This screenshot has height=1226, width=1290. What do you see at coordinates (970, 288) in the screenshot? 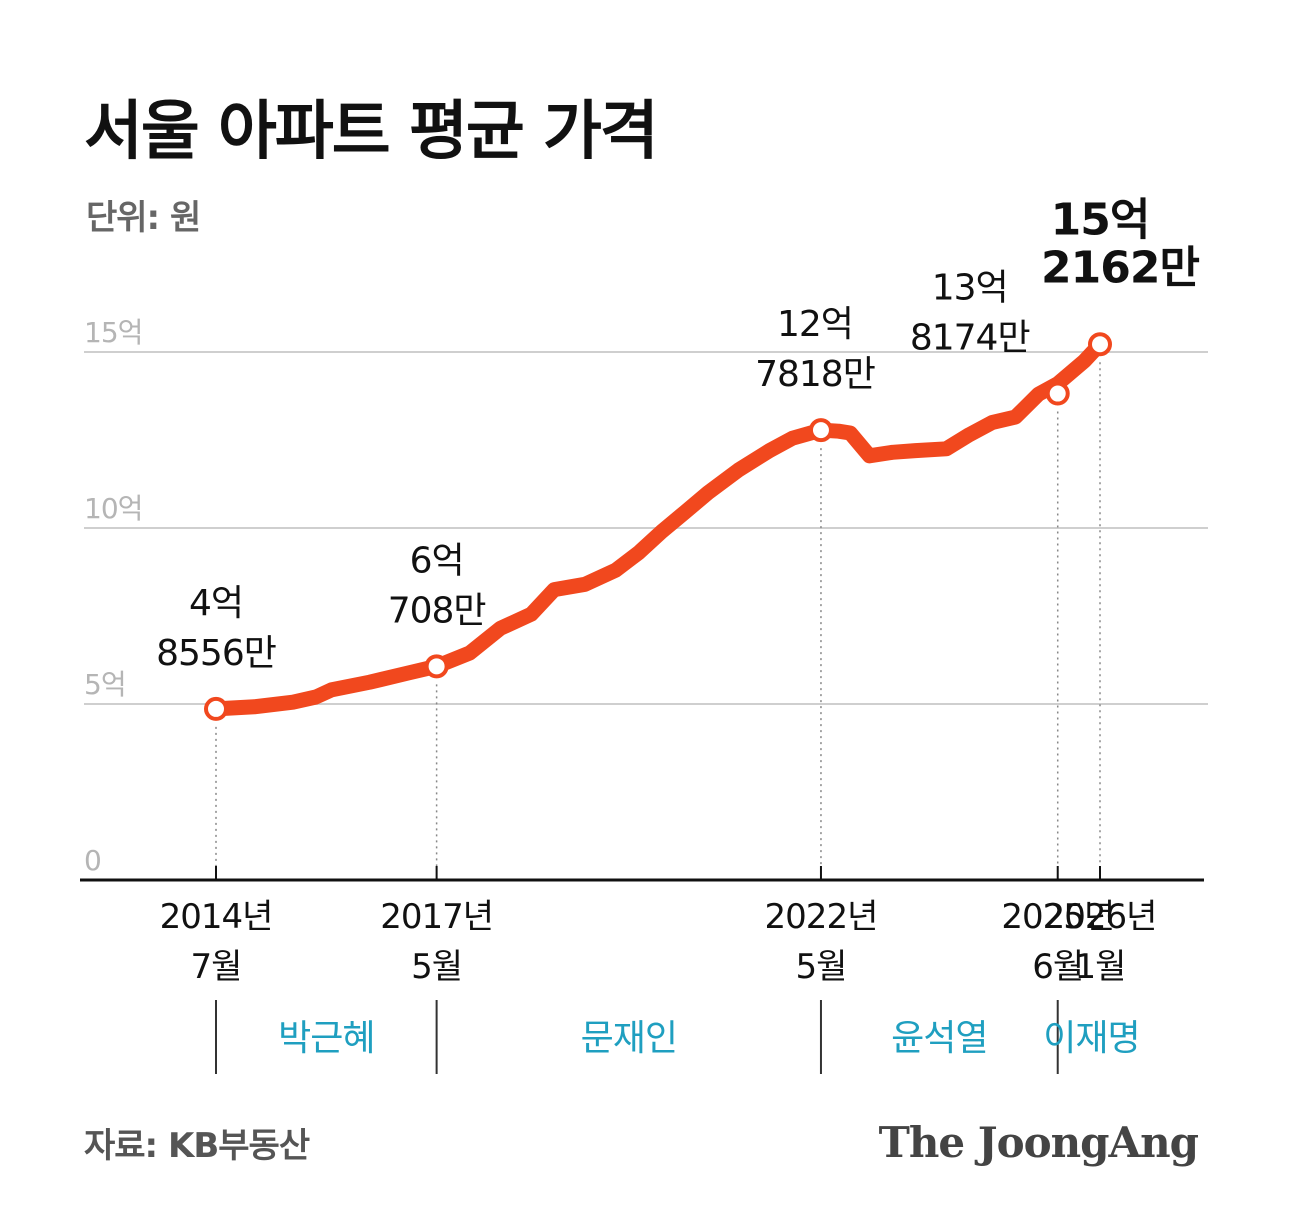
I see `value-label-eok: 13억` at bounding box center [970, 288].